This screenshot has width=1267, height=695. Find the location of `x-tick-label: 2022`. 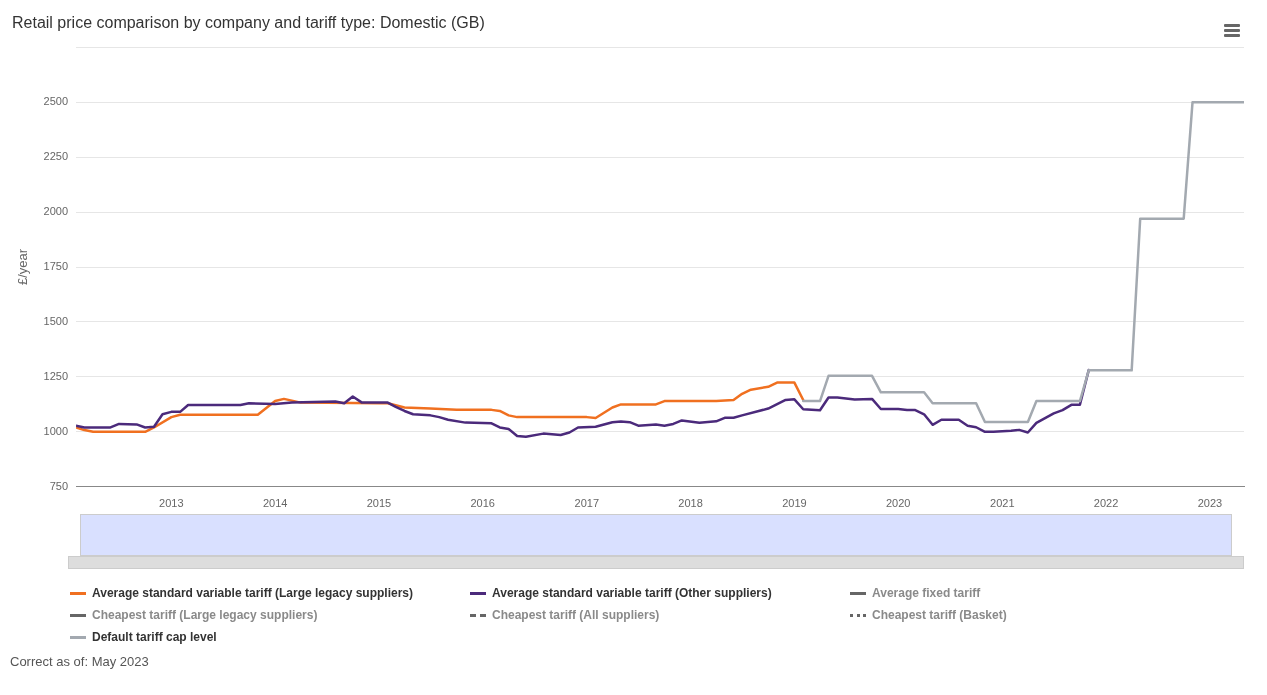

x-tick-label: 2022 is located at coordinates (1106, 503).